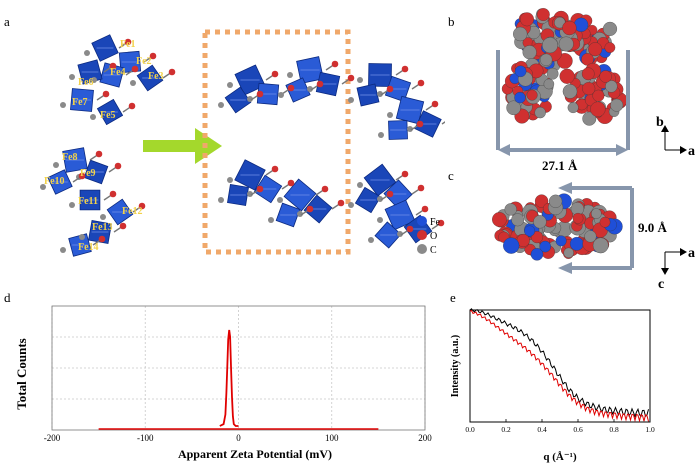 The height and width of the screenshot is (464, 700). What do you see at coordinates (145, 438) in the screenshot?
I see `chart-d-xtick: -100` at bounding box center [145, 438].